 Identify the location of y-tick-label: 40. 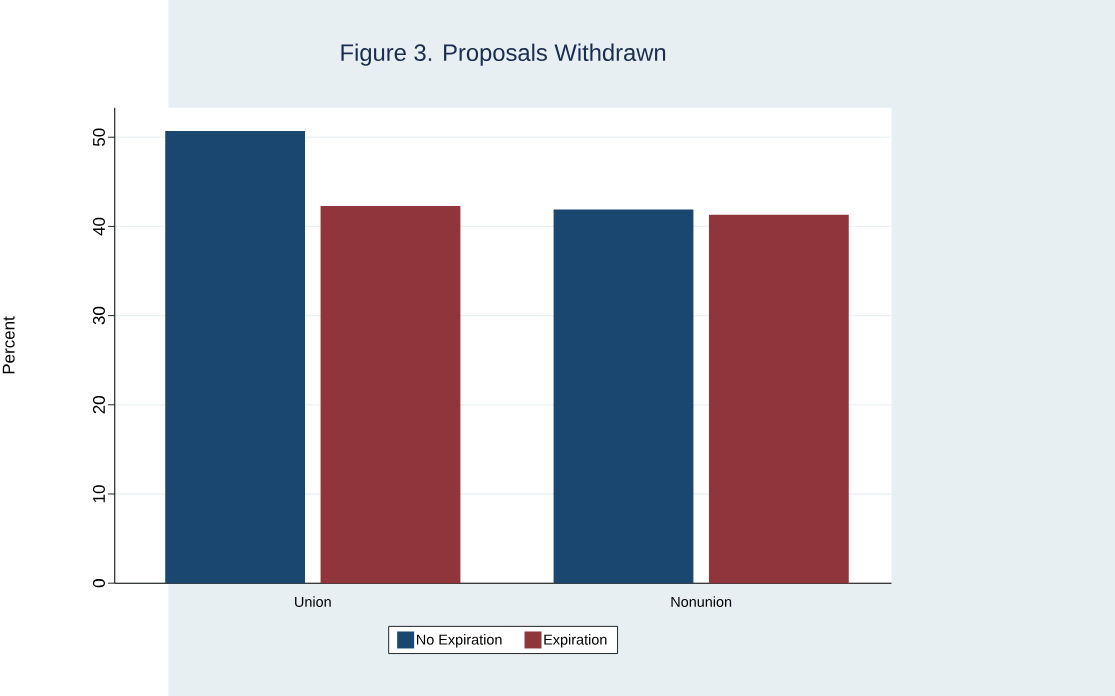
(98, 226).